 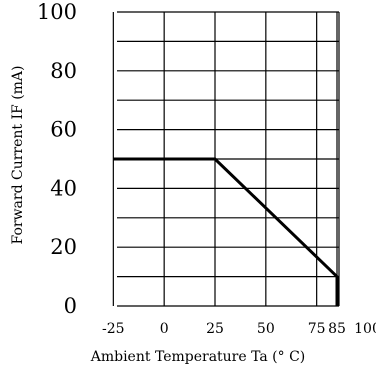 What do you see at coordinates (317, 329) in the screenshot?
I see `x-tick-label: 75` at bounding box center [317, 329].